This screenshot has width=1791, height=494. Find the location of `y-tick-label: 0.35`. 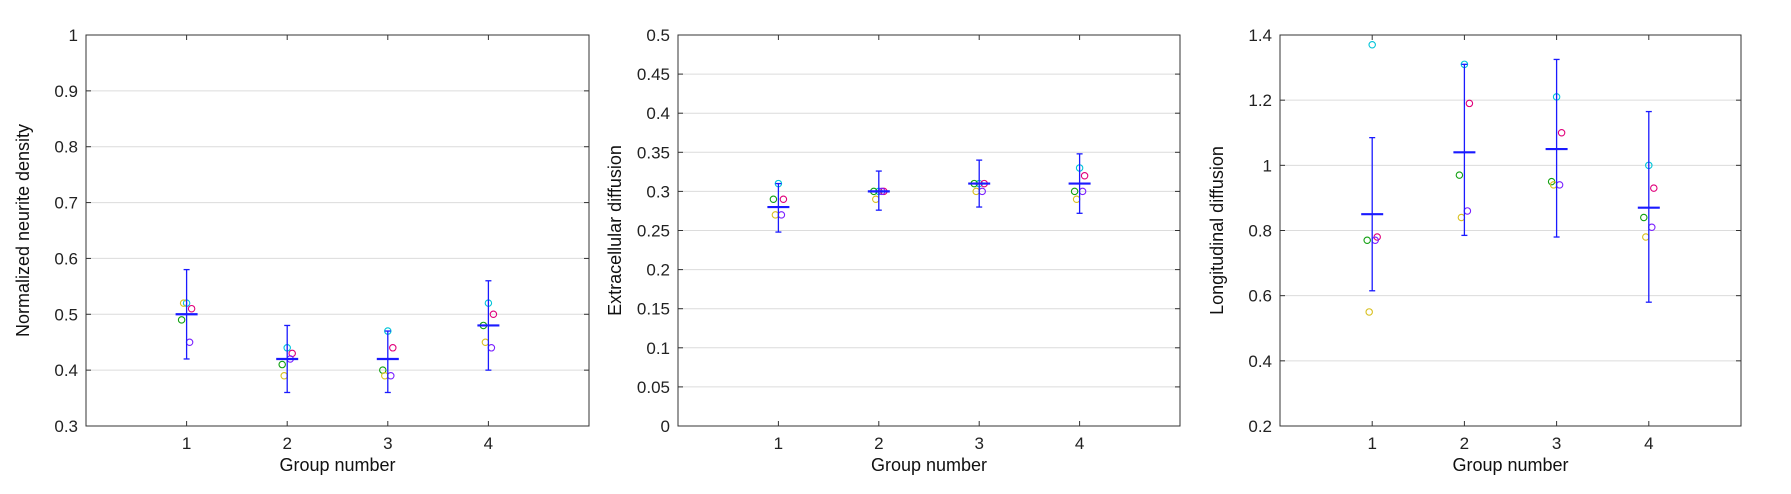

y-tick-label: 0.35 is located at coordinates (653, 152).